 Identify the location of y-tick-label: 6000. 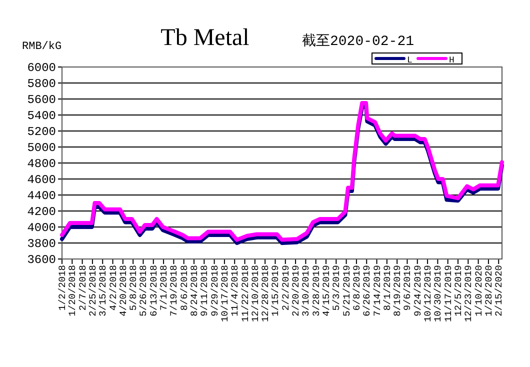
(41, 68).